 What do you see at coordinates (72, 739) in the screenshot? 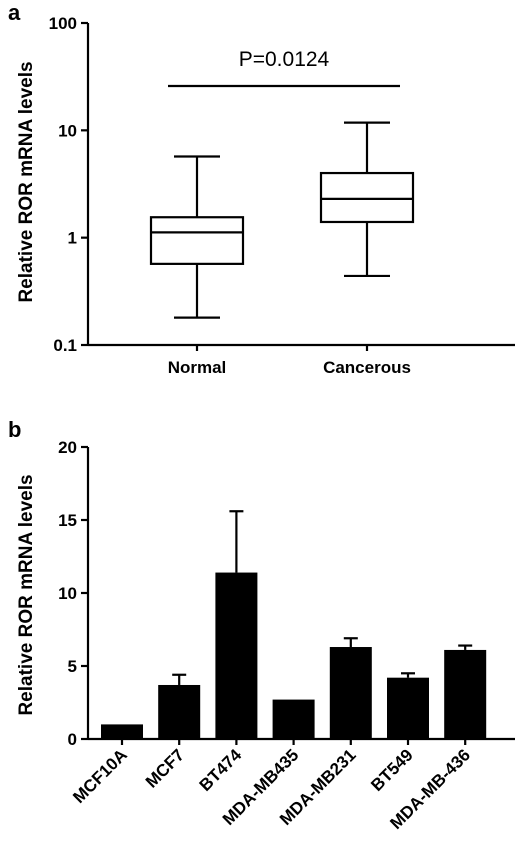
I see `panel-b-y-tick-label: 0` at bounding box center [72, 739].